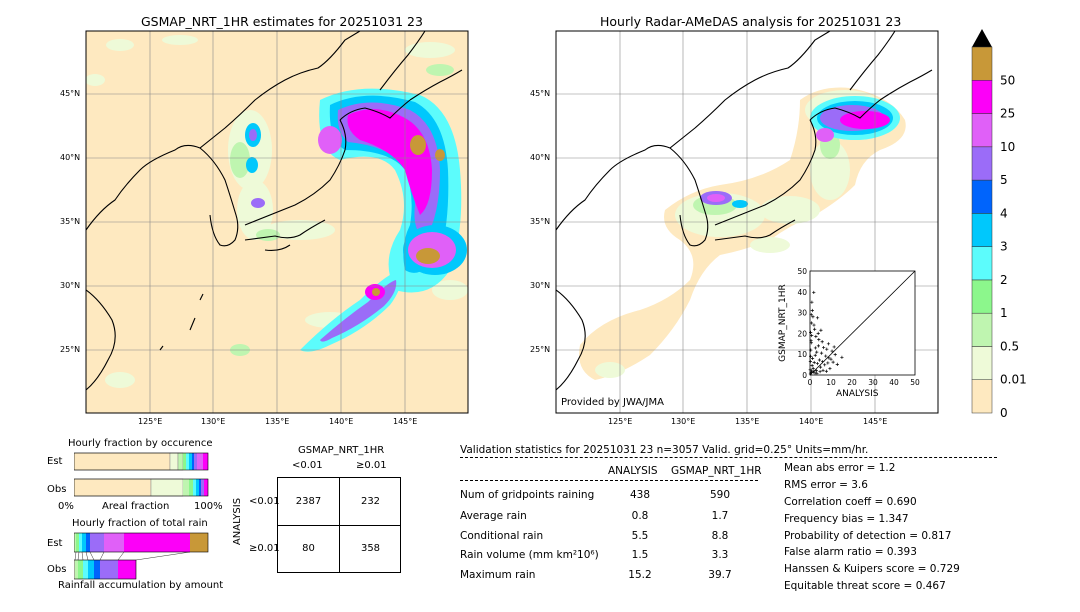 The image size is (1080, 612). Describe the element at coordinates (341, 450) in the screenshot. I see `contingency-title: GSMAP_NRT_1HR` at that location.